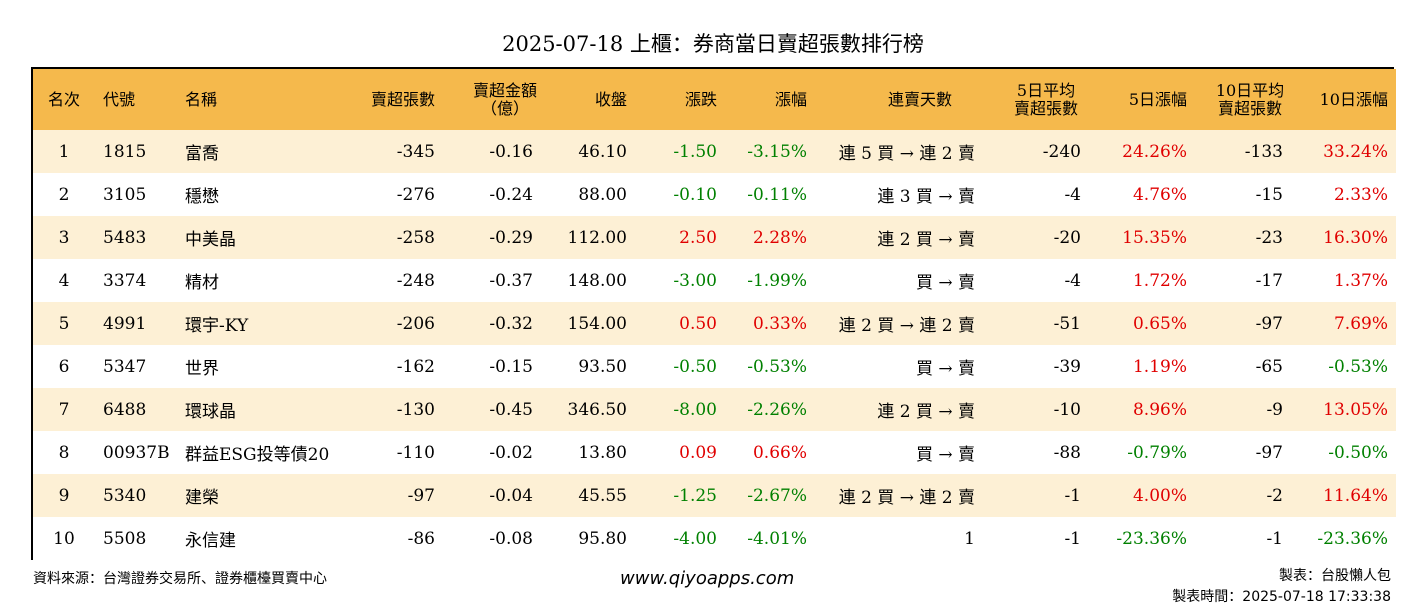 The image size is (1426, 612). I want to click on cell-pct5: 0.65%, so click(1159, 323).